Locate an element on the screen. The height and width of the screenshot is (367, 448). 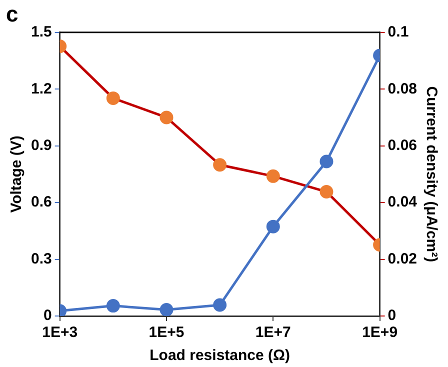
chart-title: c is located at coordinates (12, 13).